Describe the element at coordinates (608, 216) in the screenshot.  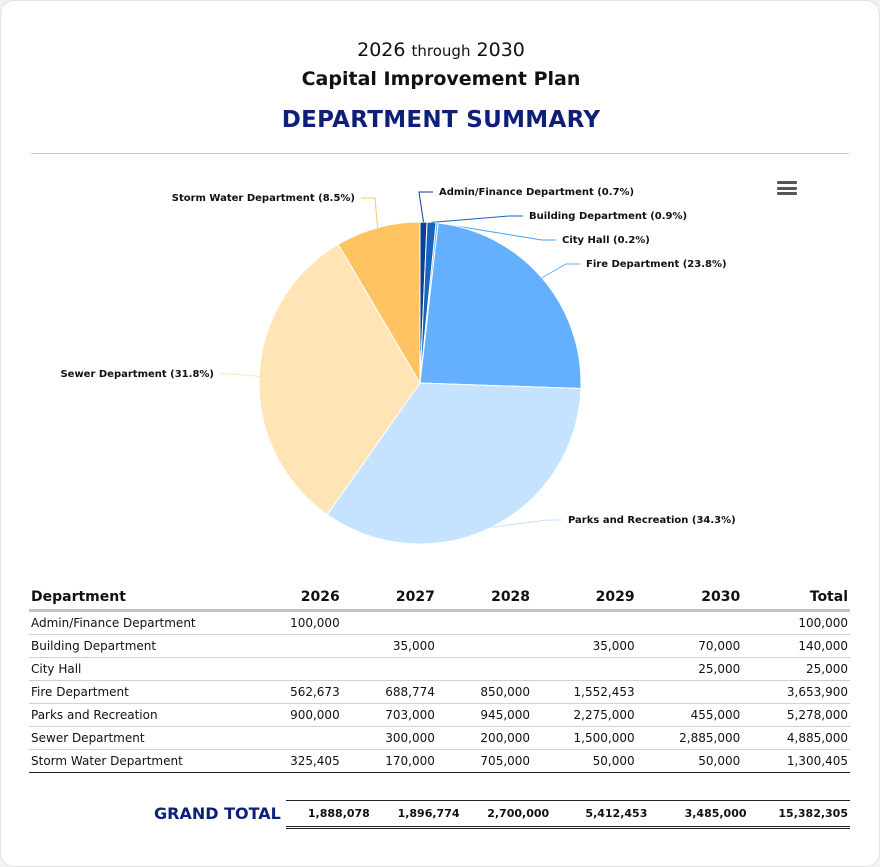
I see `pie-label-building: Building Department (0.9%)` at that location.